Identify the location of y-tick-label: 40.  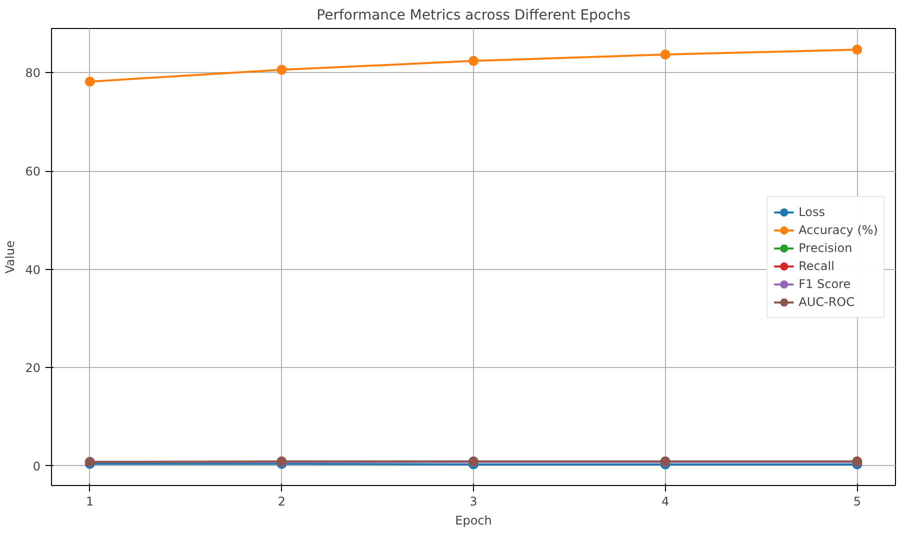
(33, 269).